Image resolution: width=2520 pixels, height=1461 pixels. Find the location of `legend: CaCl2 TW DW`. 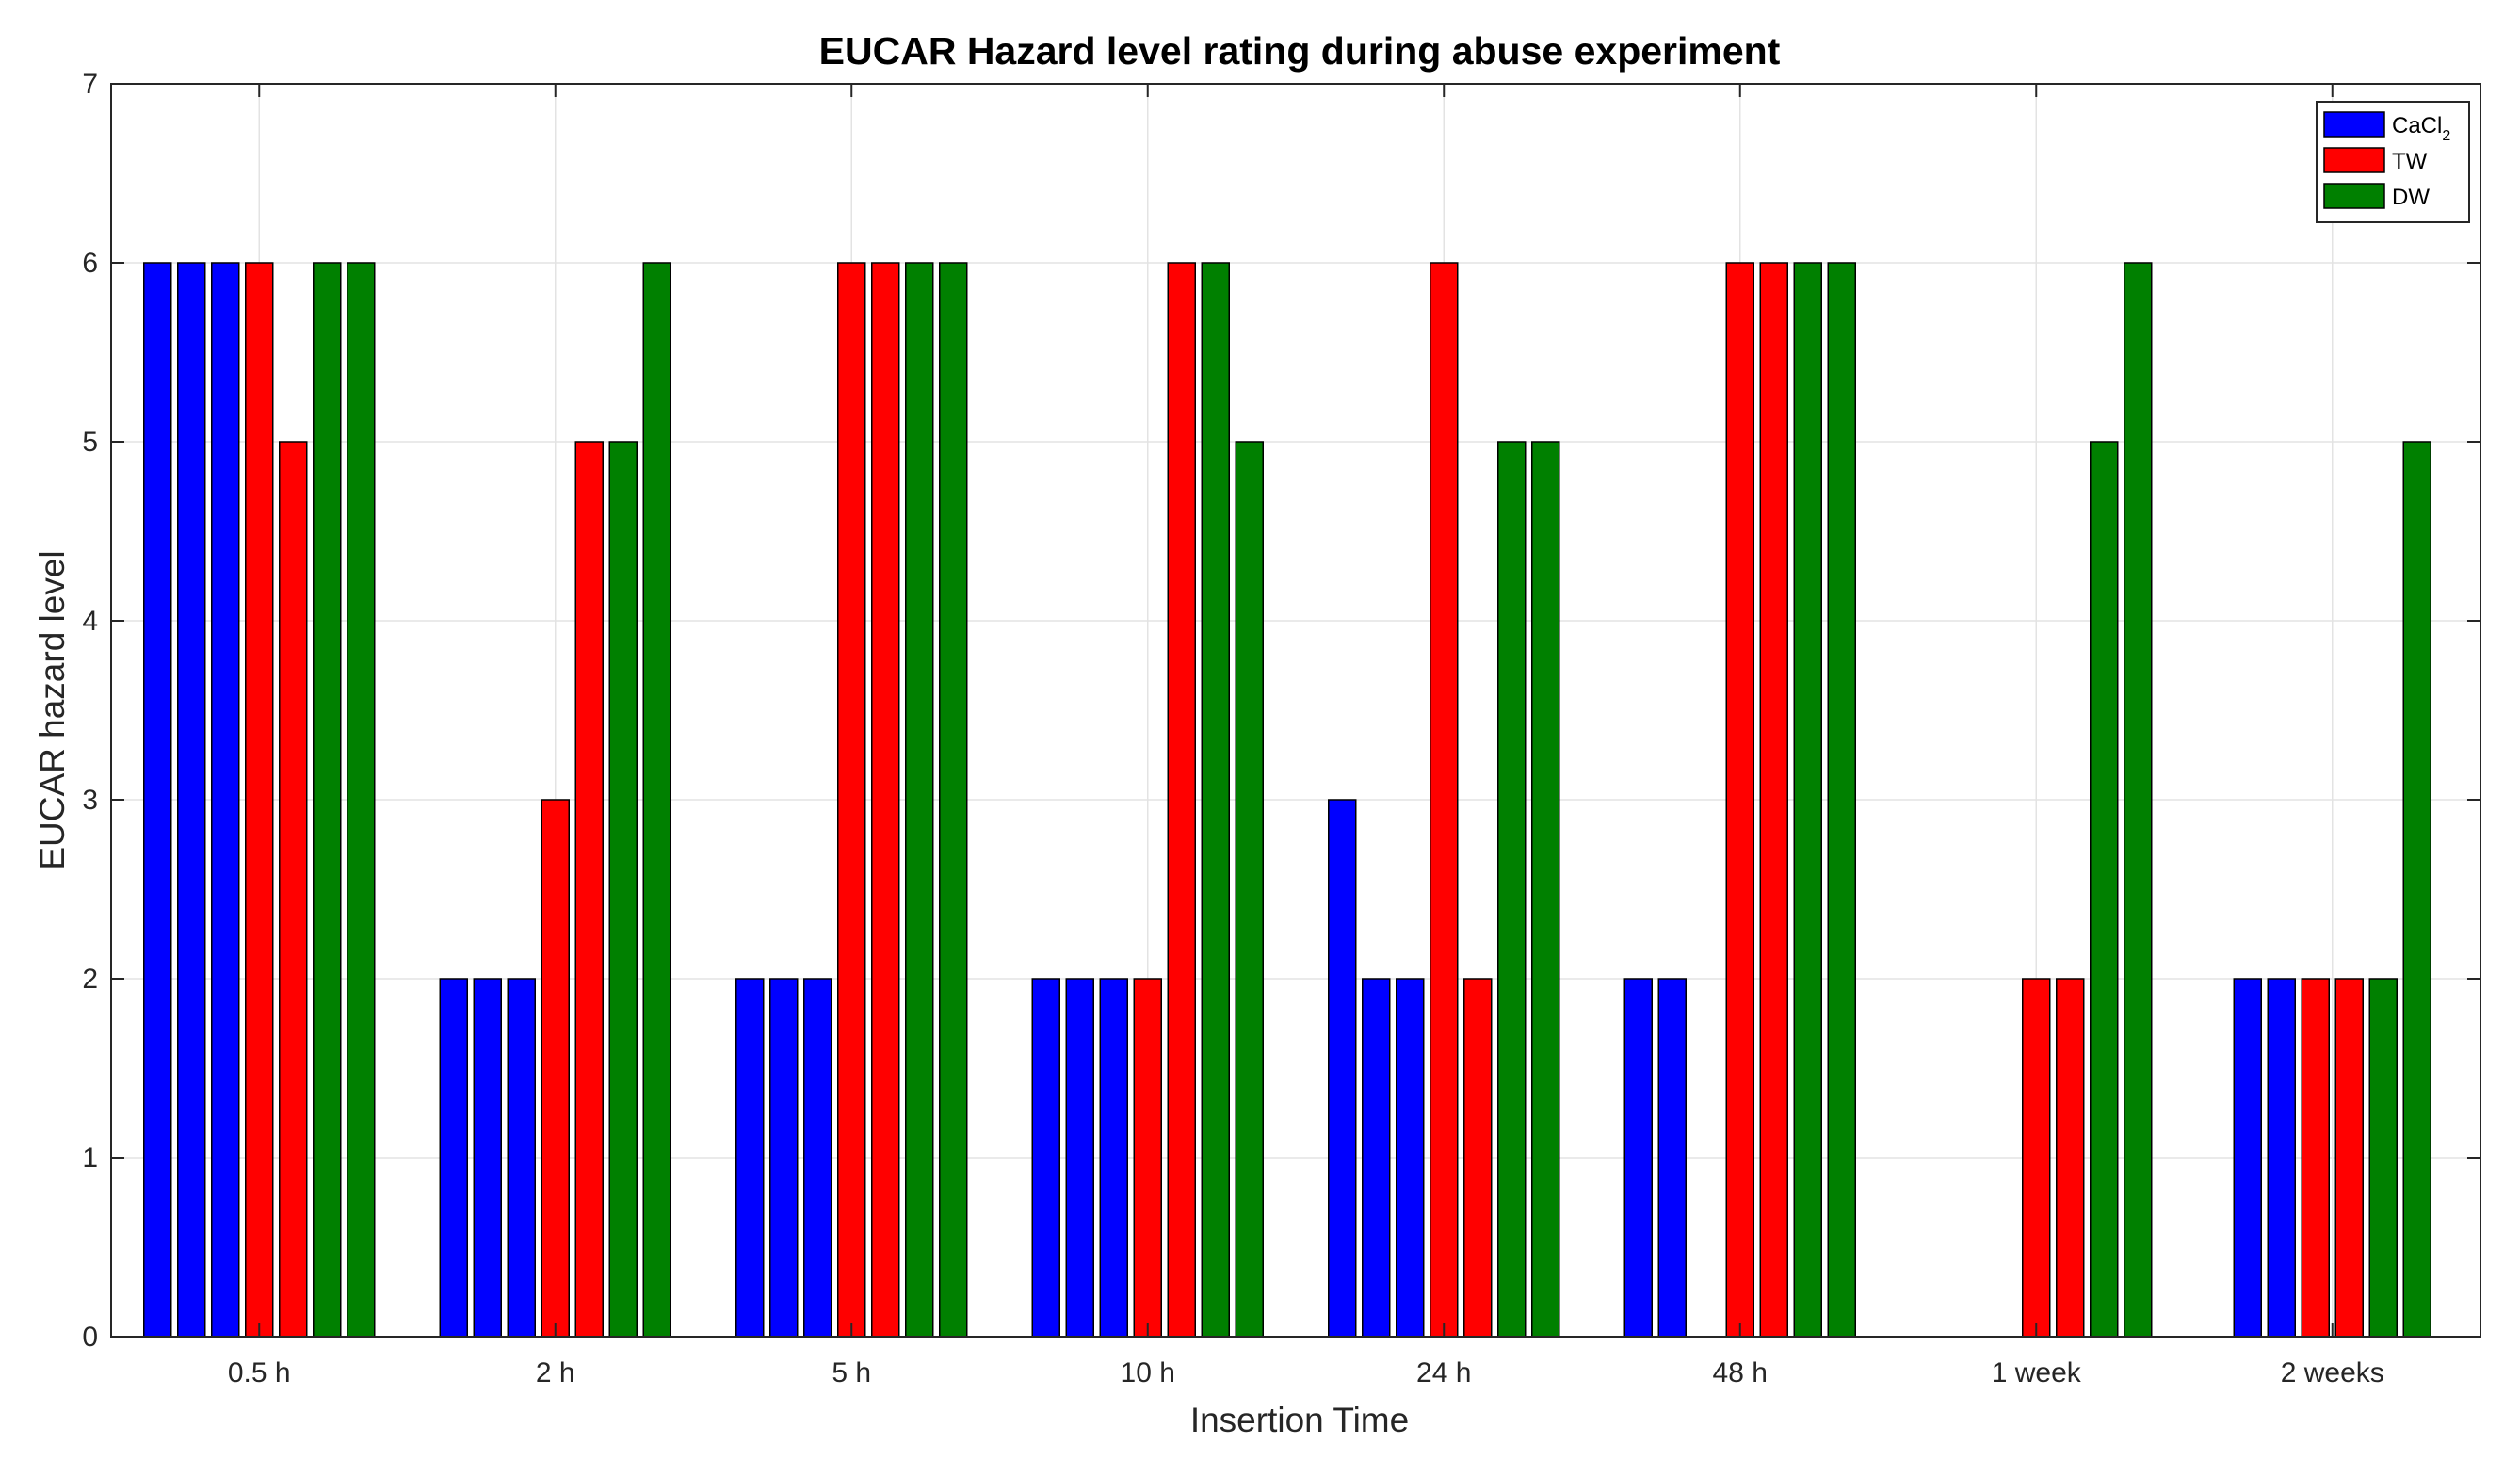

legend: CaCl2 TW DW is located at coordinates (2393, 162).